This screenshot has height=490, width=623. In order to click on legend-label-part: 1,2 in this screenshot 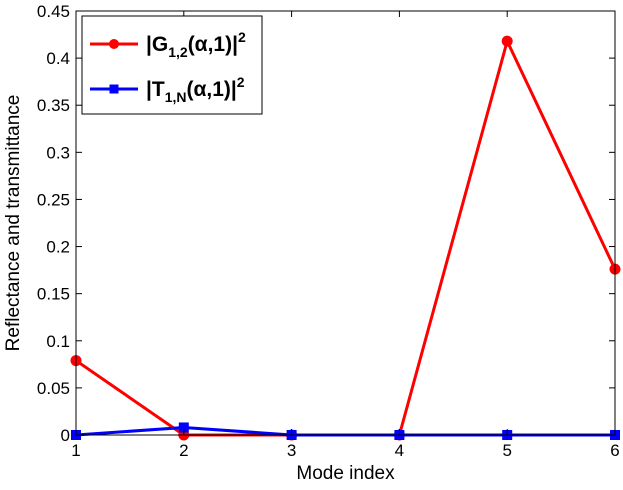, I will do `click(178, 52)`.